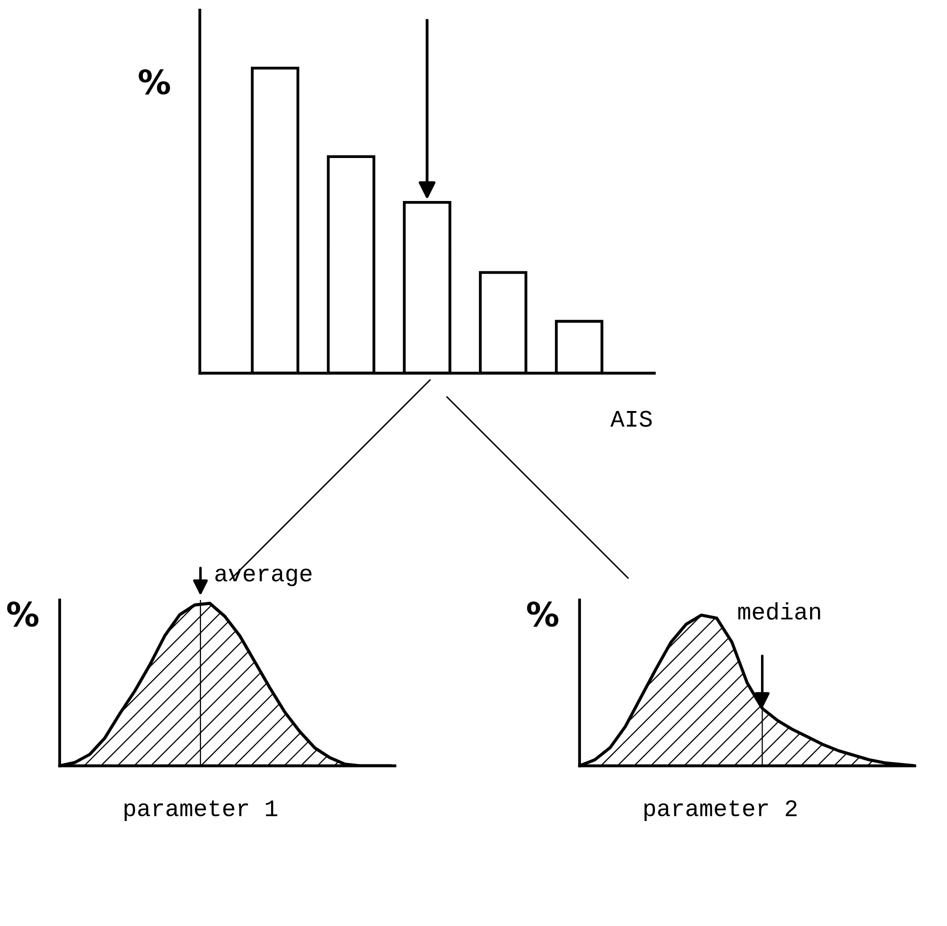 The image size is (947, 926). Describe the element at coordinates (779, 611) in the screenshot. I see `annotation: median` at that location.